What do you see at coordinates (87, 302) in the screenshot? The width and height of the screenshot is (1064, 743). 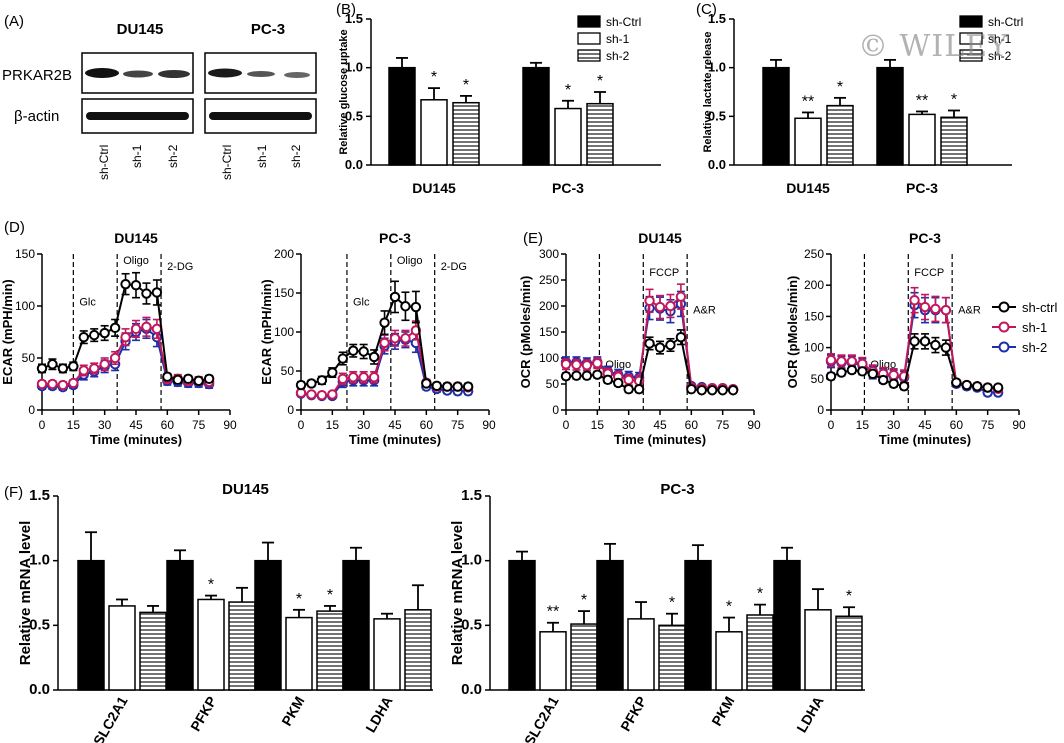 I see `injection-label: Glc` at bounding box center [87, 302].